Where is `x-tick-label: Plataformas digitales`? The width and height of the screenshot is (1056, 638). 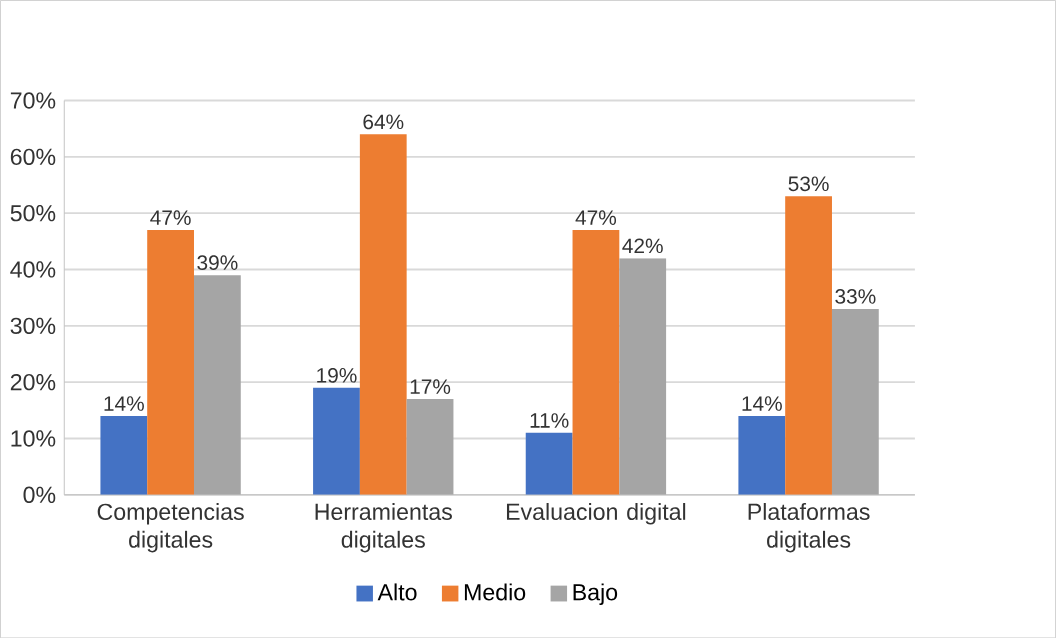
x-tick-label: Plataformas digitales is located at coordinates (809, 527).